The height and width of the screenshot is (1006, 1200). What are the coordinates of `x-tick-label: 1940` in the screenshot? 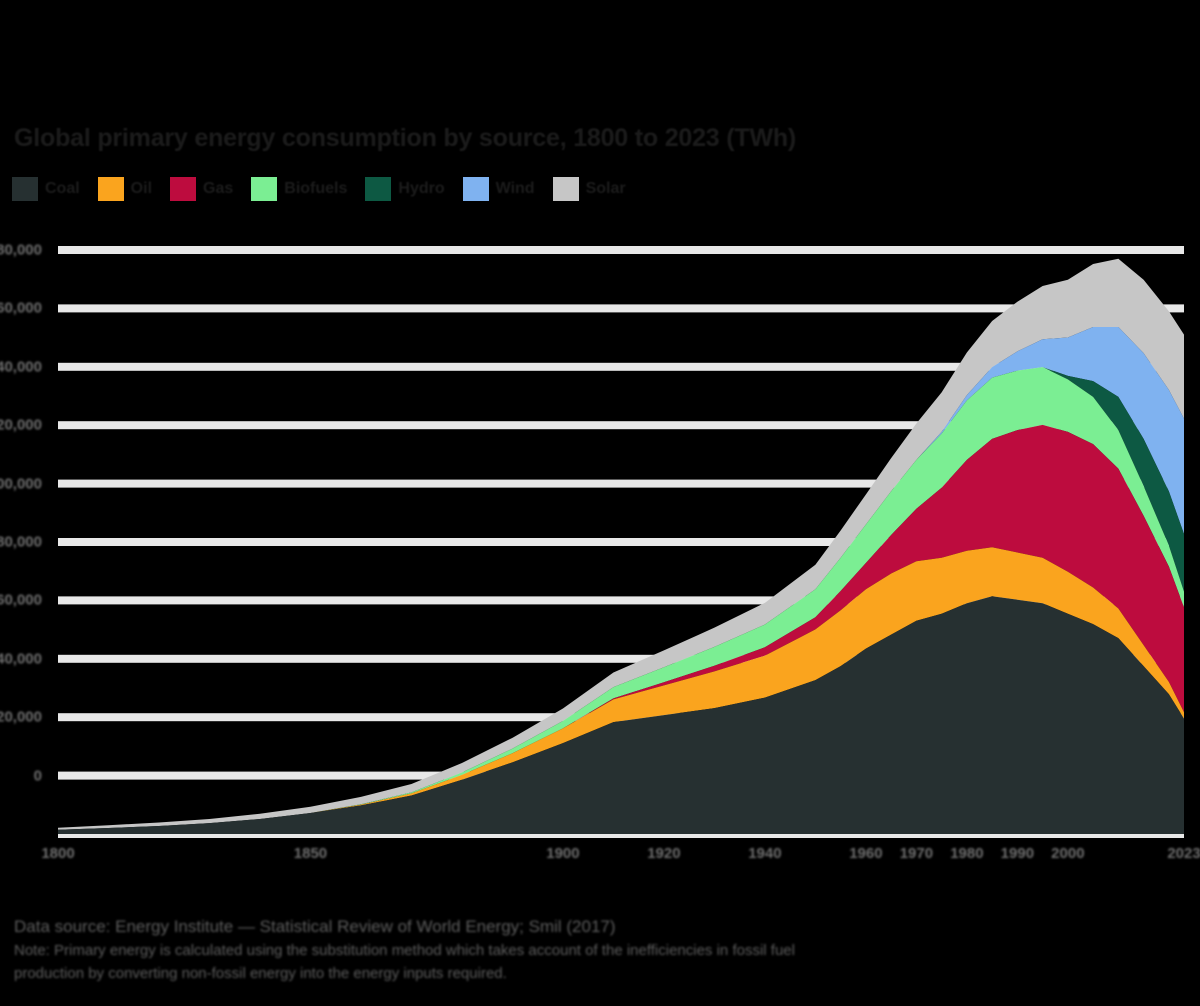 It's located at (765, 853).